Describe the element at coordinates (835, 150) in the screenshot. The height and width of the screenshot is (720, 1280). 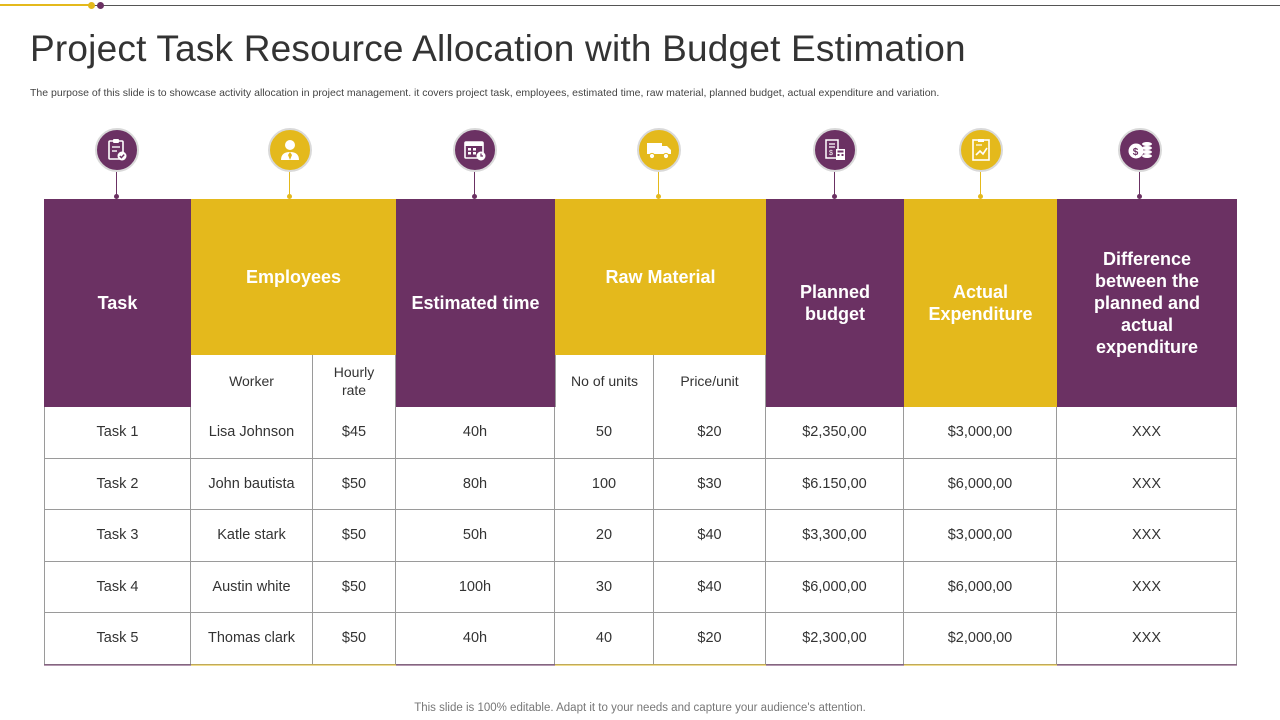
I see `budget-calculator-icon: $` at that location.